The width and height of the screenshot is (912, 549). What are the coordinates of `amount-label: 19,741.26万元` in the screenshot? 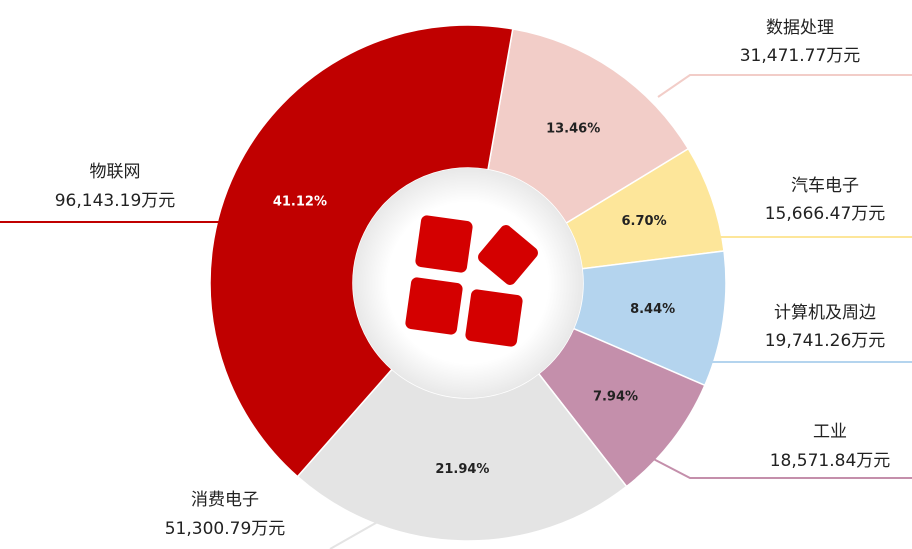 It's located at (825, 341).